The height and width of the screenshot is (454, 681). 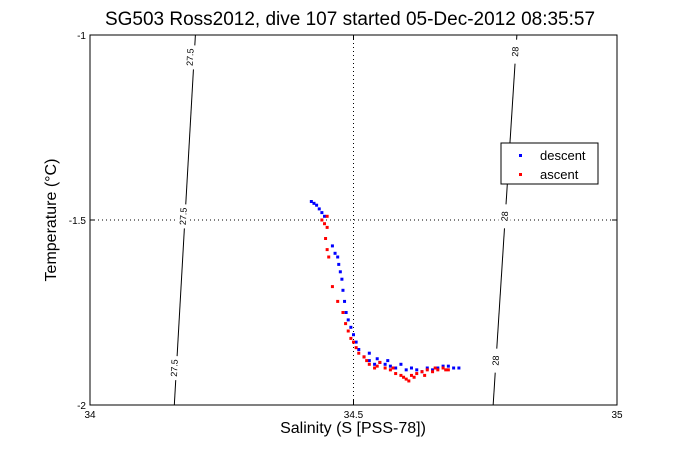 I want to click on legend-box, so click(x=549, y=163).